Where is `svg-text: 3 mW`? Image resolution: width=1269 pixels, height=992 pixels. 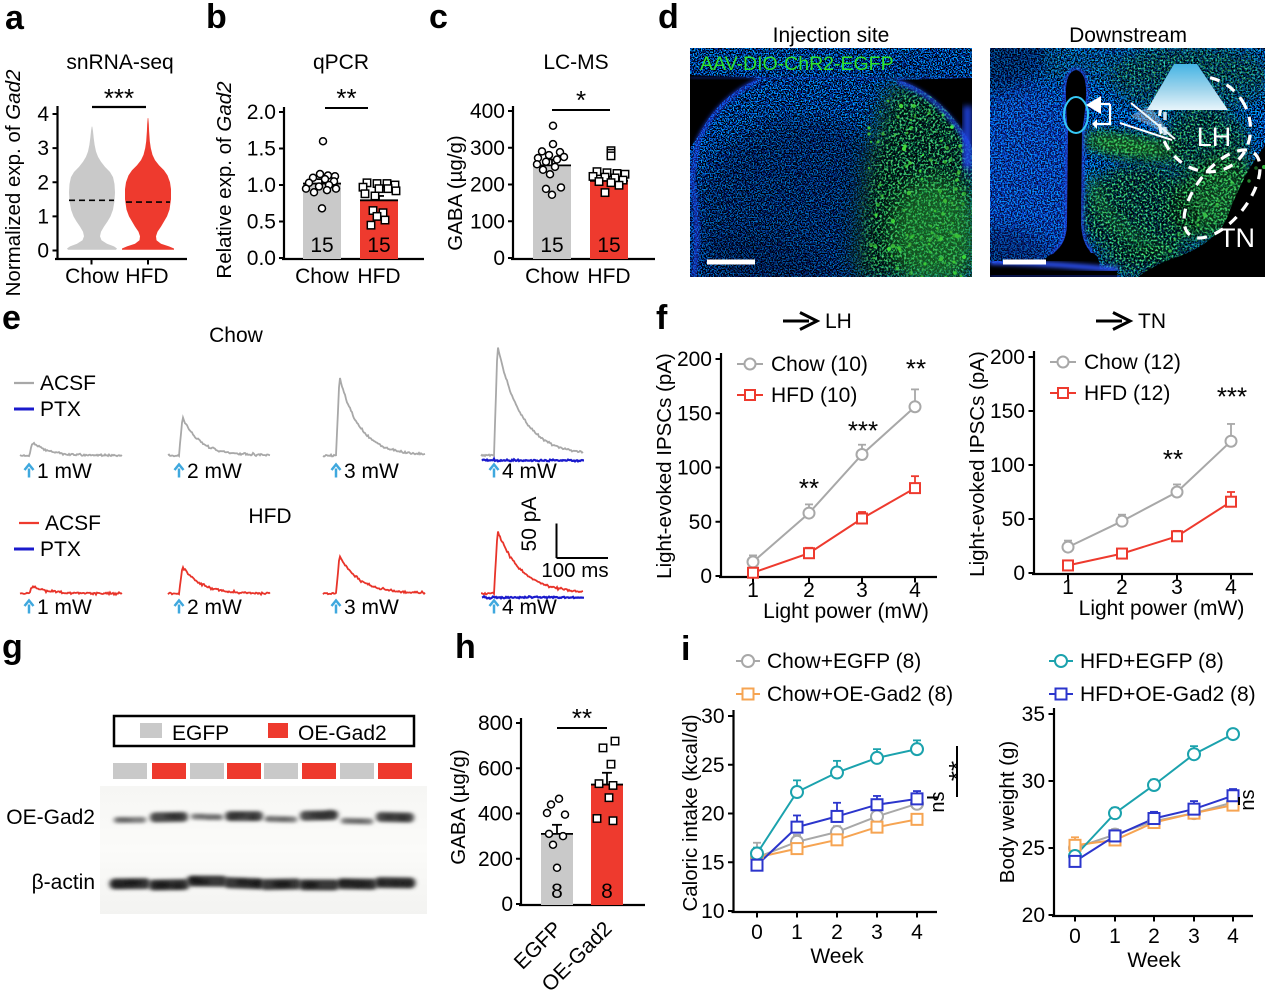
svg-text: 3 mW is located at coordinates (371, 471).